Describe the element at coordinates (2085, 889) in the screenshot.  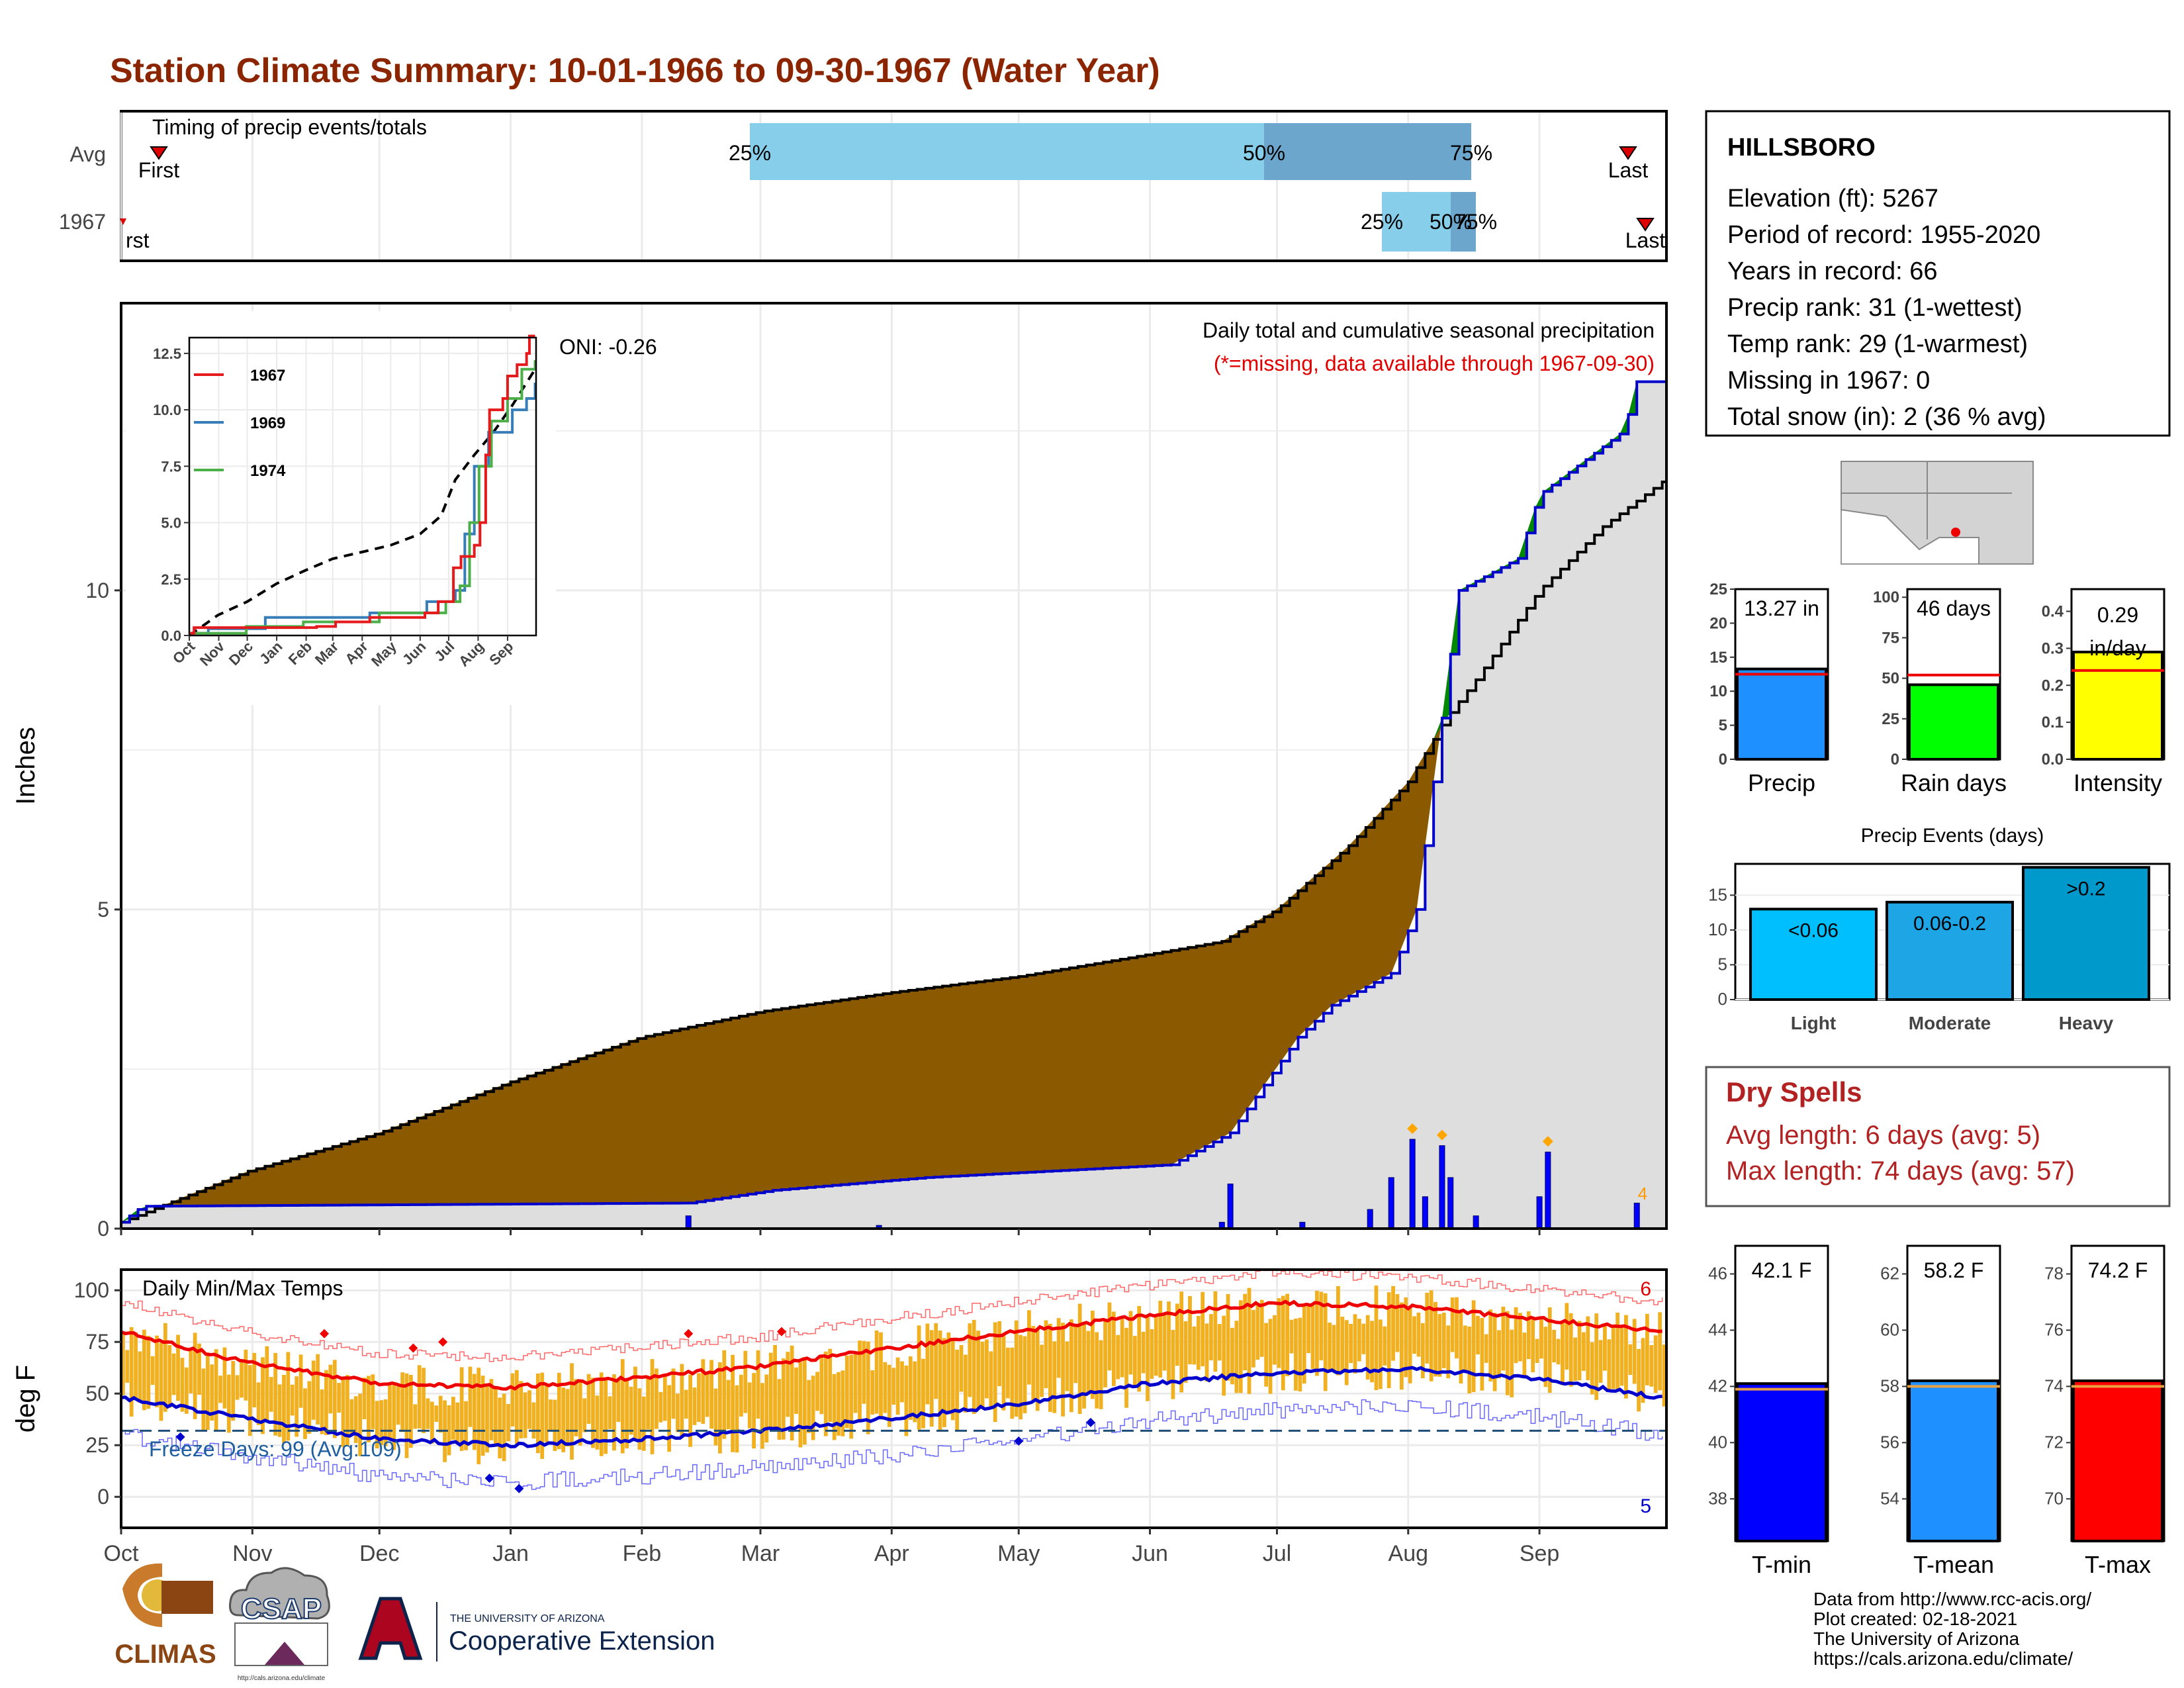
I see `events-bar-range: >0.2` at that location.